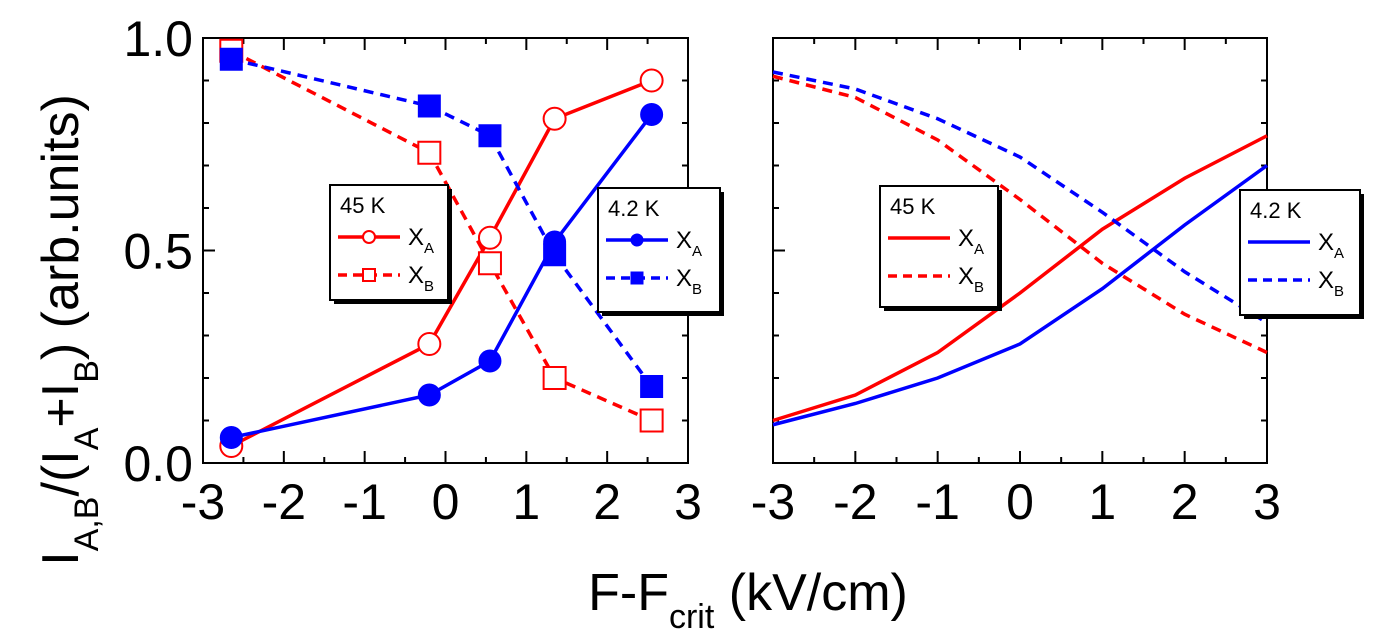  Describe the element at coordinates (87, 438) in the screenshot. I see `y-label-sub2: A` at that location.